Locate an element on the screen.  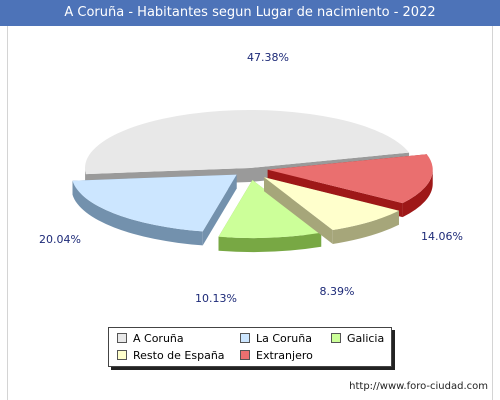
legend-item-galicia: Galicia is located at coordinates (357, 339).